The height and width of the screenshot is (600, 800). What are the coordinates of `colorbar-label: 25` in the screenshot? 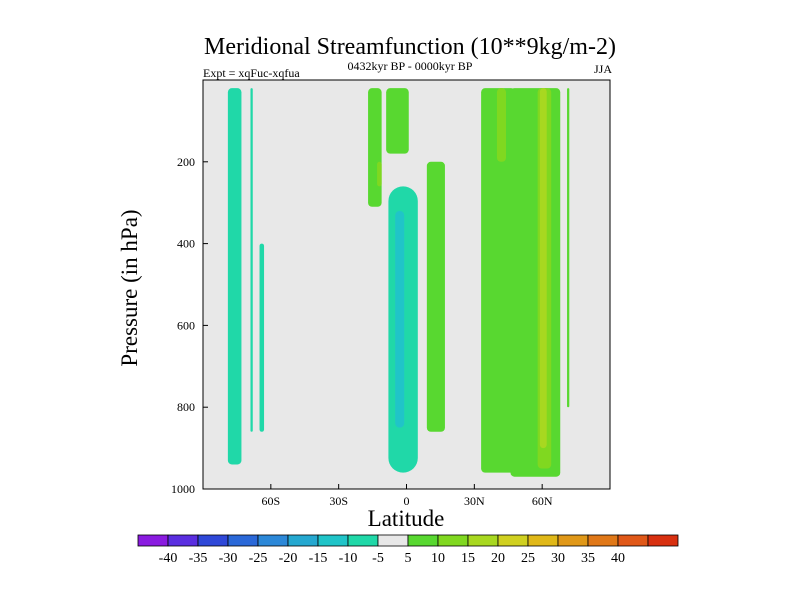 It's located at (528, 558).